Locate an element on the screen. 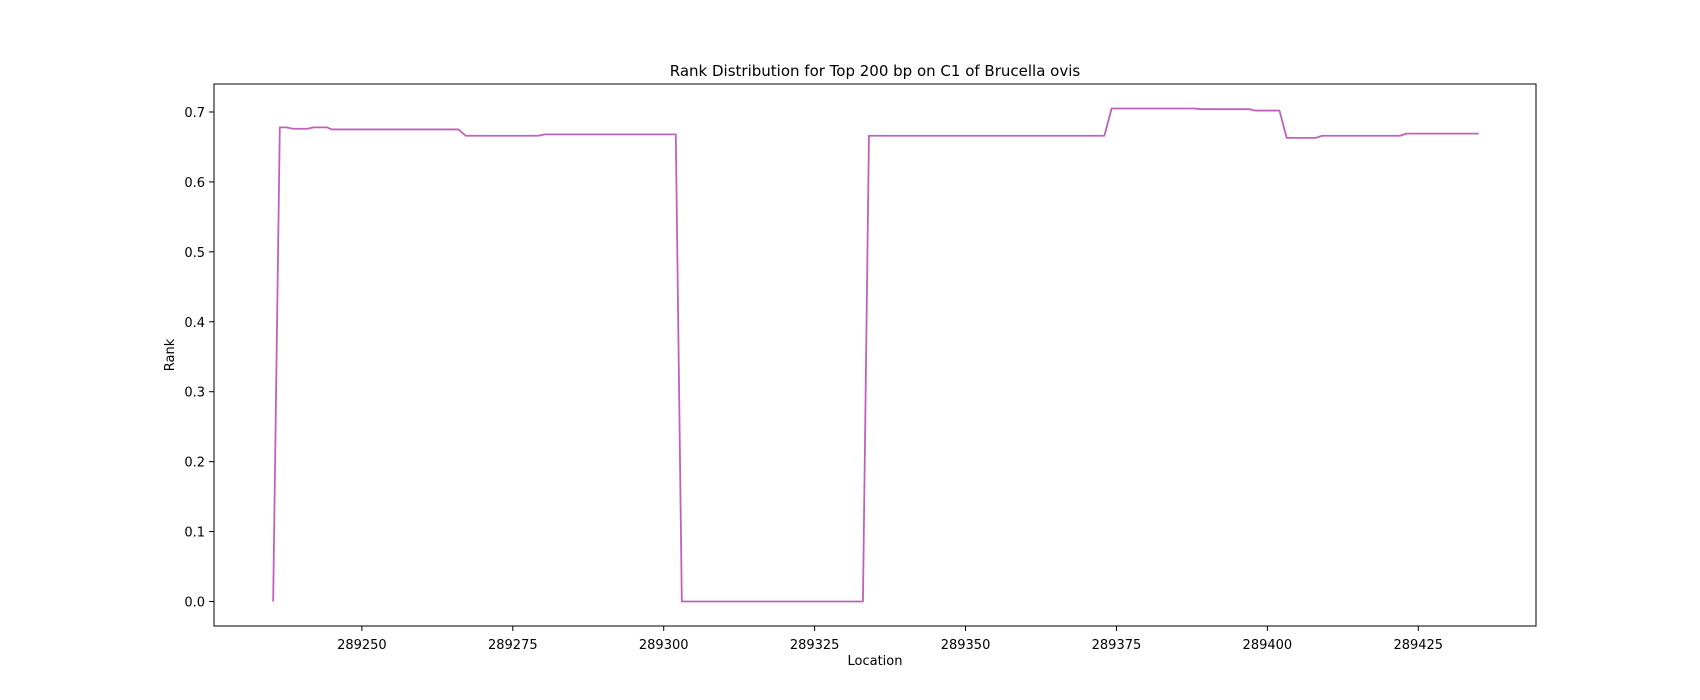  x-tick-label: 289425 is located at coordinates (1418, 645).